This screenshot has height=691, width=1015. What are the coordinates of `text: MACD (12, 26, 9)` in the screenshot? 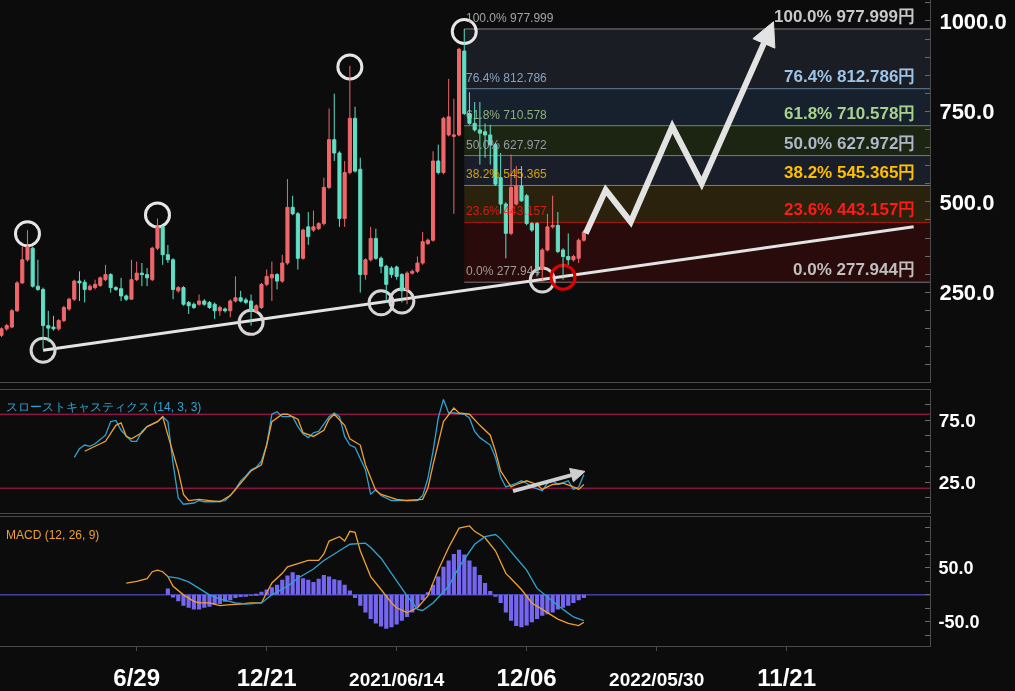 It's located at (53, 535).